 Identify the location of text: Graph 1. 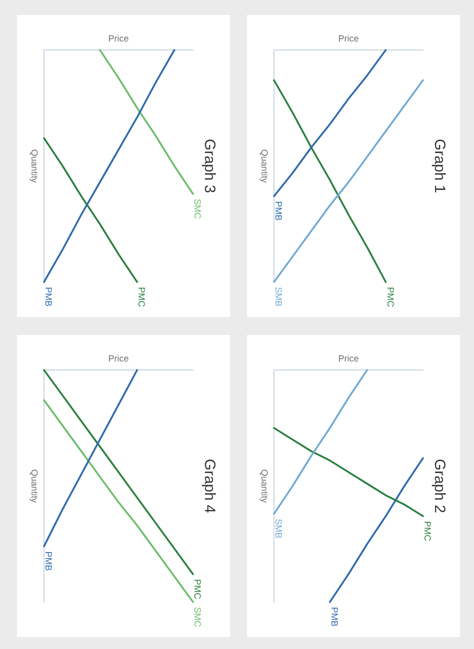
(439, 166).